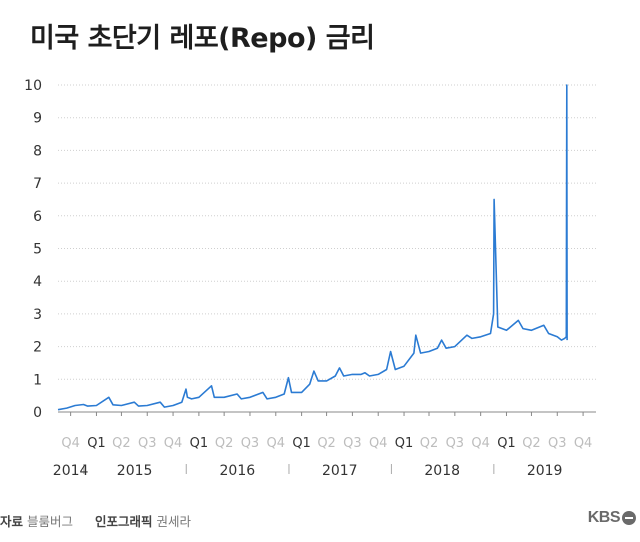 The height and width of the screenshot is (542, 640). What do you see at coordinates (238, 471) in the screenshot?
I see `year-label: 2016` at bounding box center [238, 471].